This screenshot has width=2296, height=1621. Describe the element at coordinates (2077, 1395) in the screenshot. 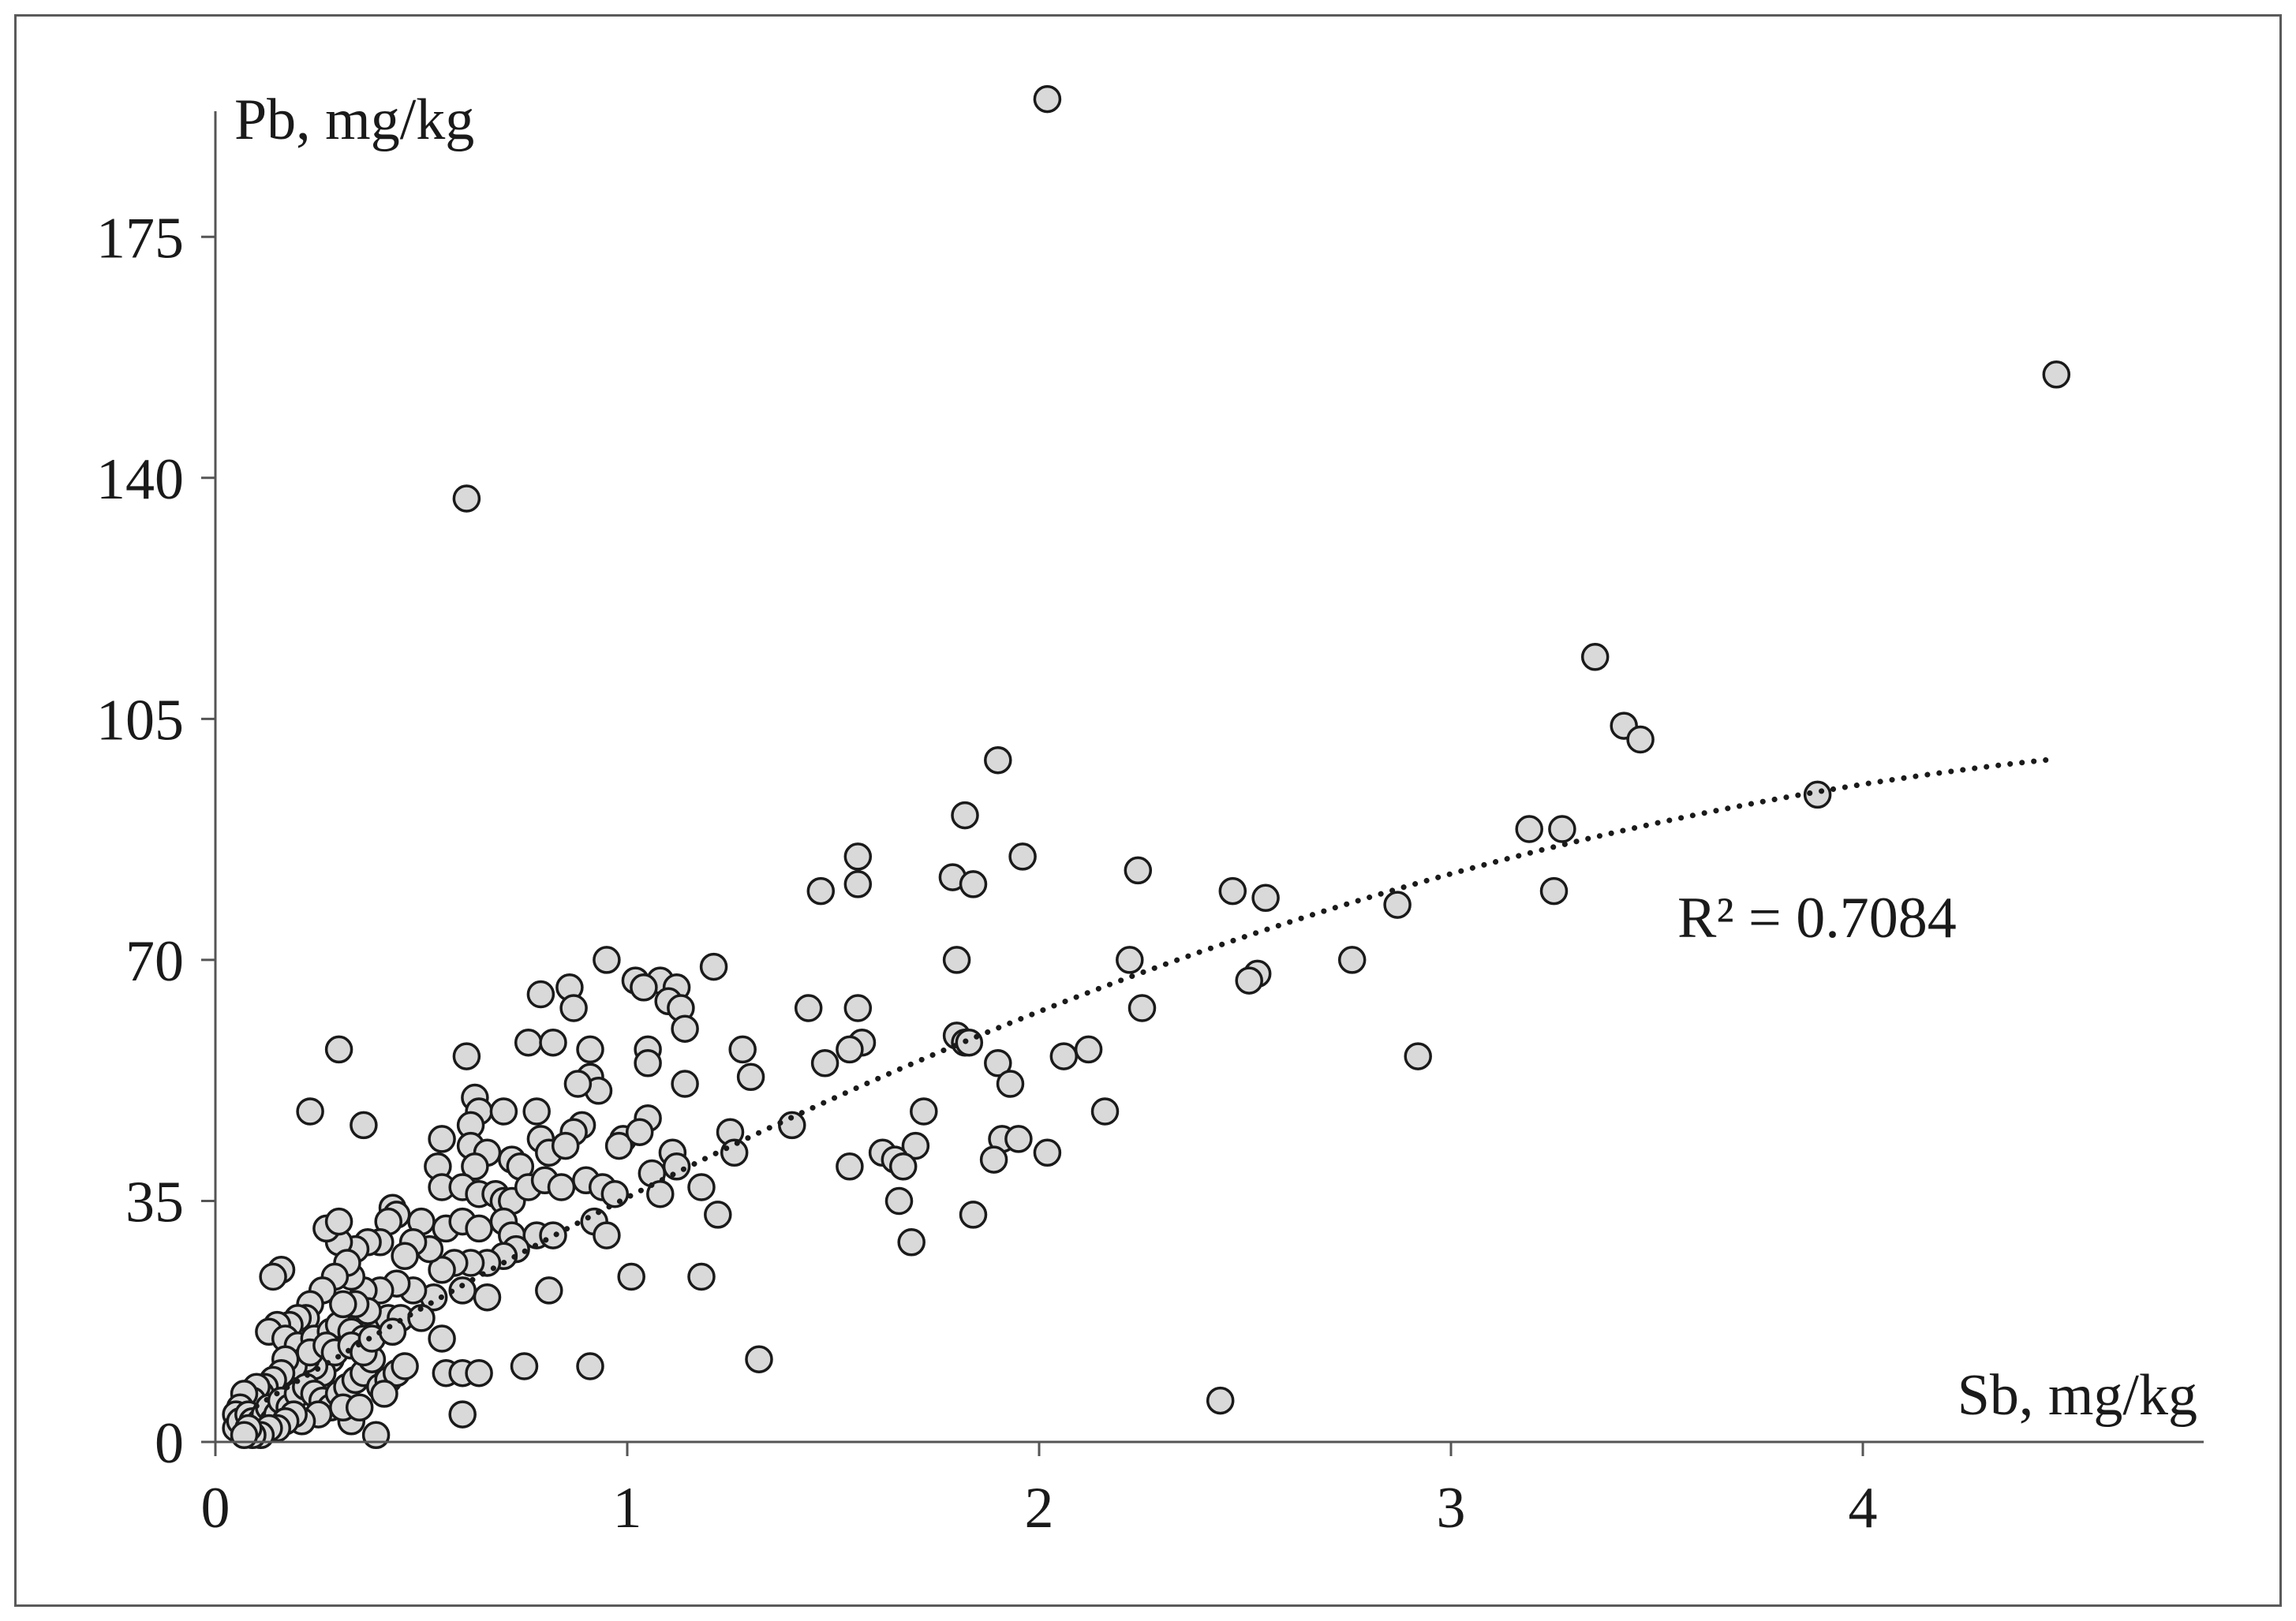

I see `x-axis-title: Sb, mg/kg` at that location.